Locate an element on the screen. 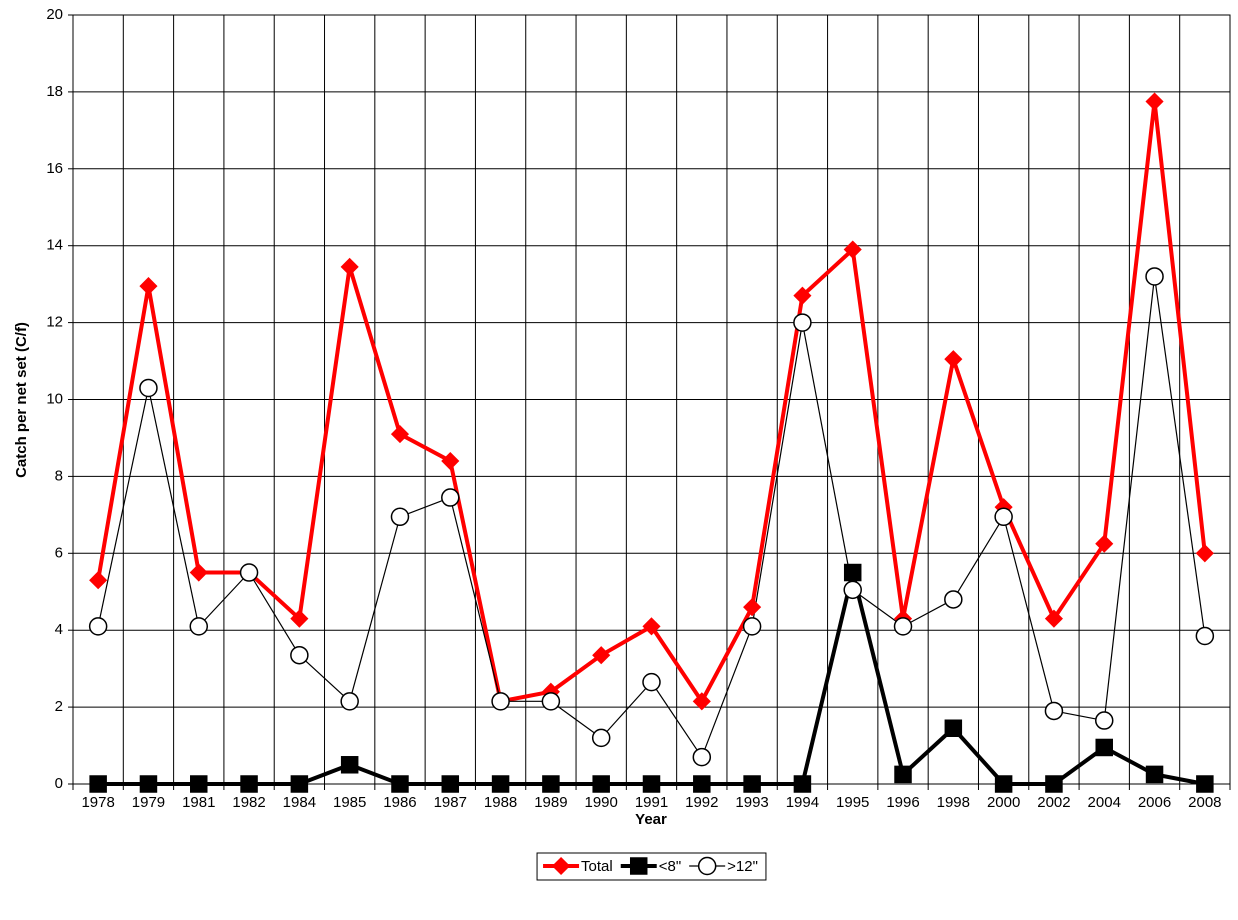 This screenshot has width=1238, height=920. y-tick-label: 18 is located at coordinates (54, 91).